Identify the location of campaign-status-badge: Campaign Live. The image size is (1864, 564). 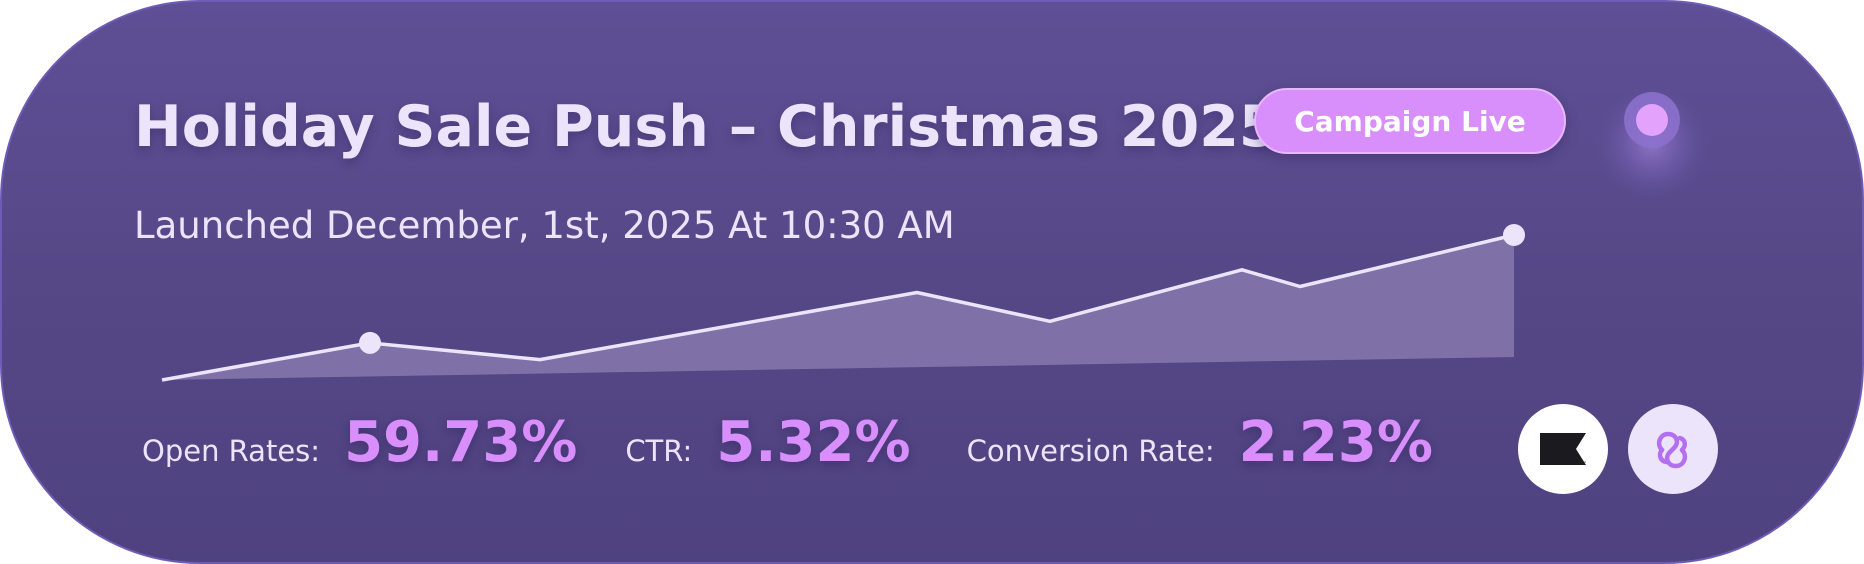
(1410, 121).